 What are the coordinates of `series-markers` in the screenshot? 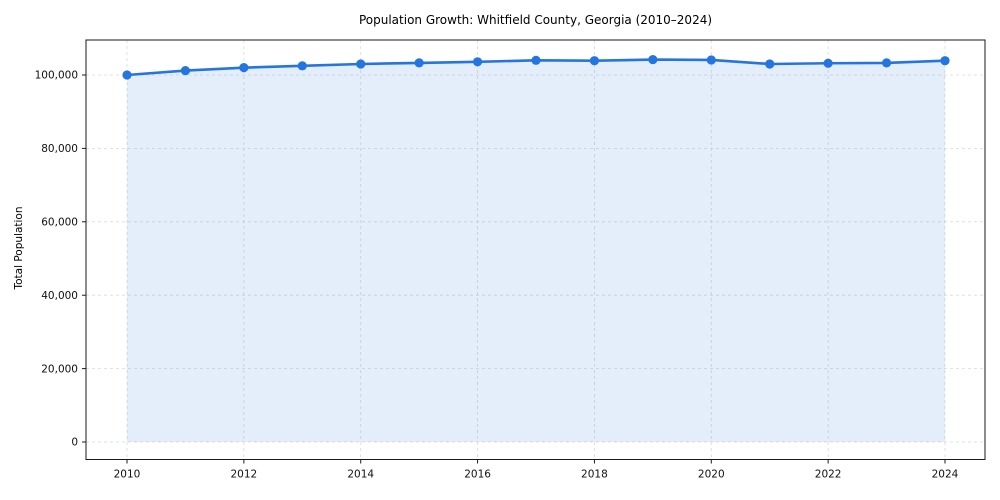 It's located at (536, 67).